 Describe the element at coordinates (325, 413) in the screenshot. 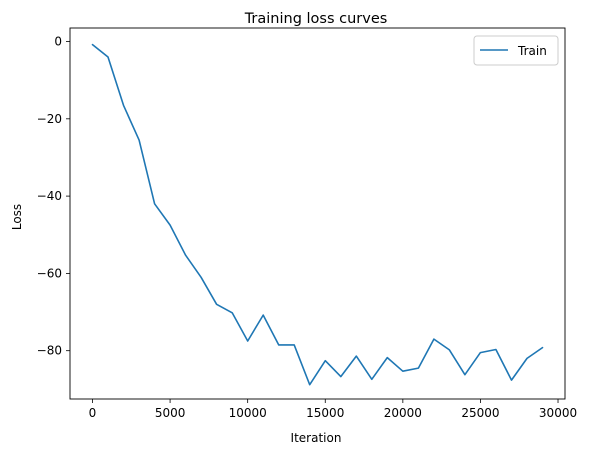

I see `x-tick-label: 15000` at that location.